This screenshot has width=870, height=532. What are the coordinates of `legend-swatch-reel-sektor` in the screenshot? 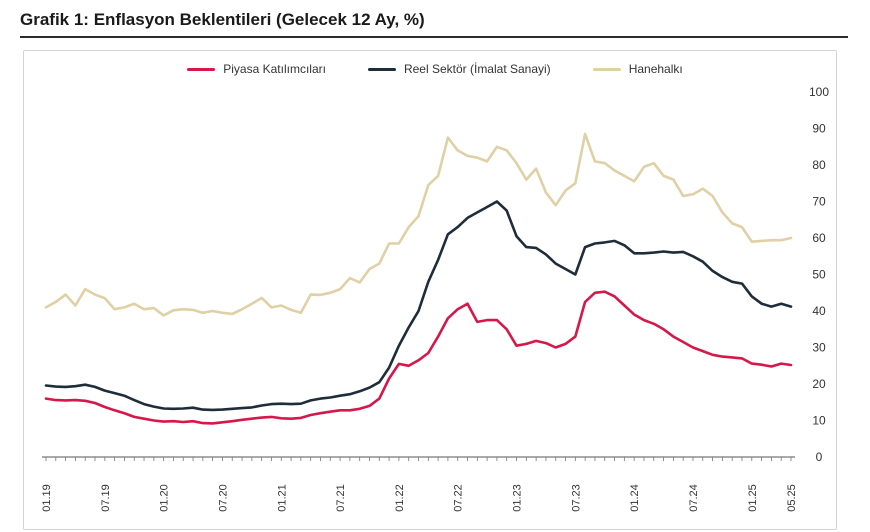 It's located at (381, 69).